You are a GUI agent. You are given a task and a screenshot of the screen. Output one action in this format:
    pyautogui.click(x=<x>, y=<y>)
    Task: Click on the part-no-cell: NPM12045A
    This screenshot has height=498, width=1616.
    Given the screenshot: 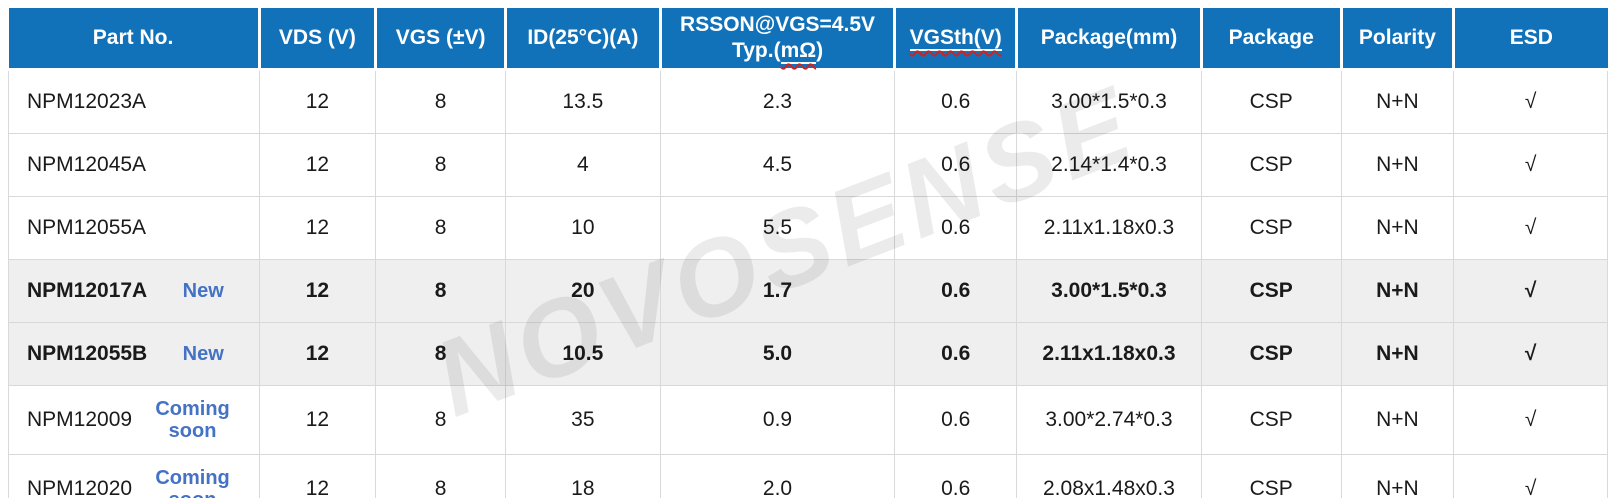 What is the action you would take?
    pyautogui.click(x=134, y=165)
    